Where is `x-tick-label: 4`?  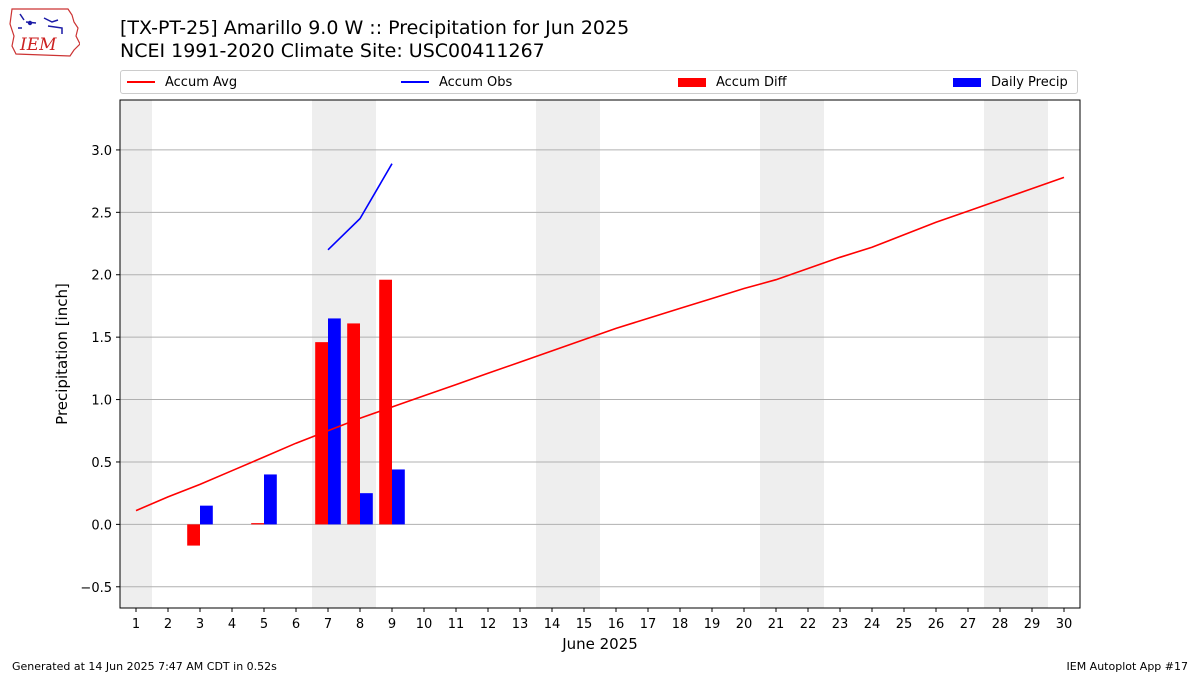 x-tick-label: 4 is located at coordinates (232, 624).